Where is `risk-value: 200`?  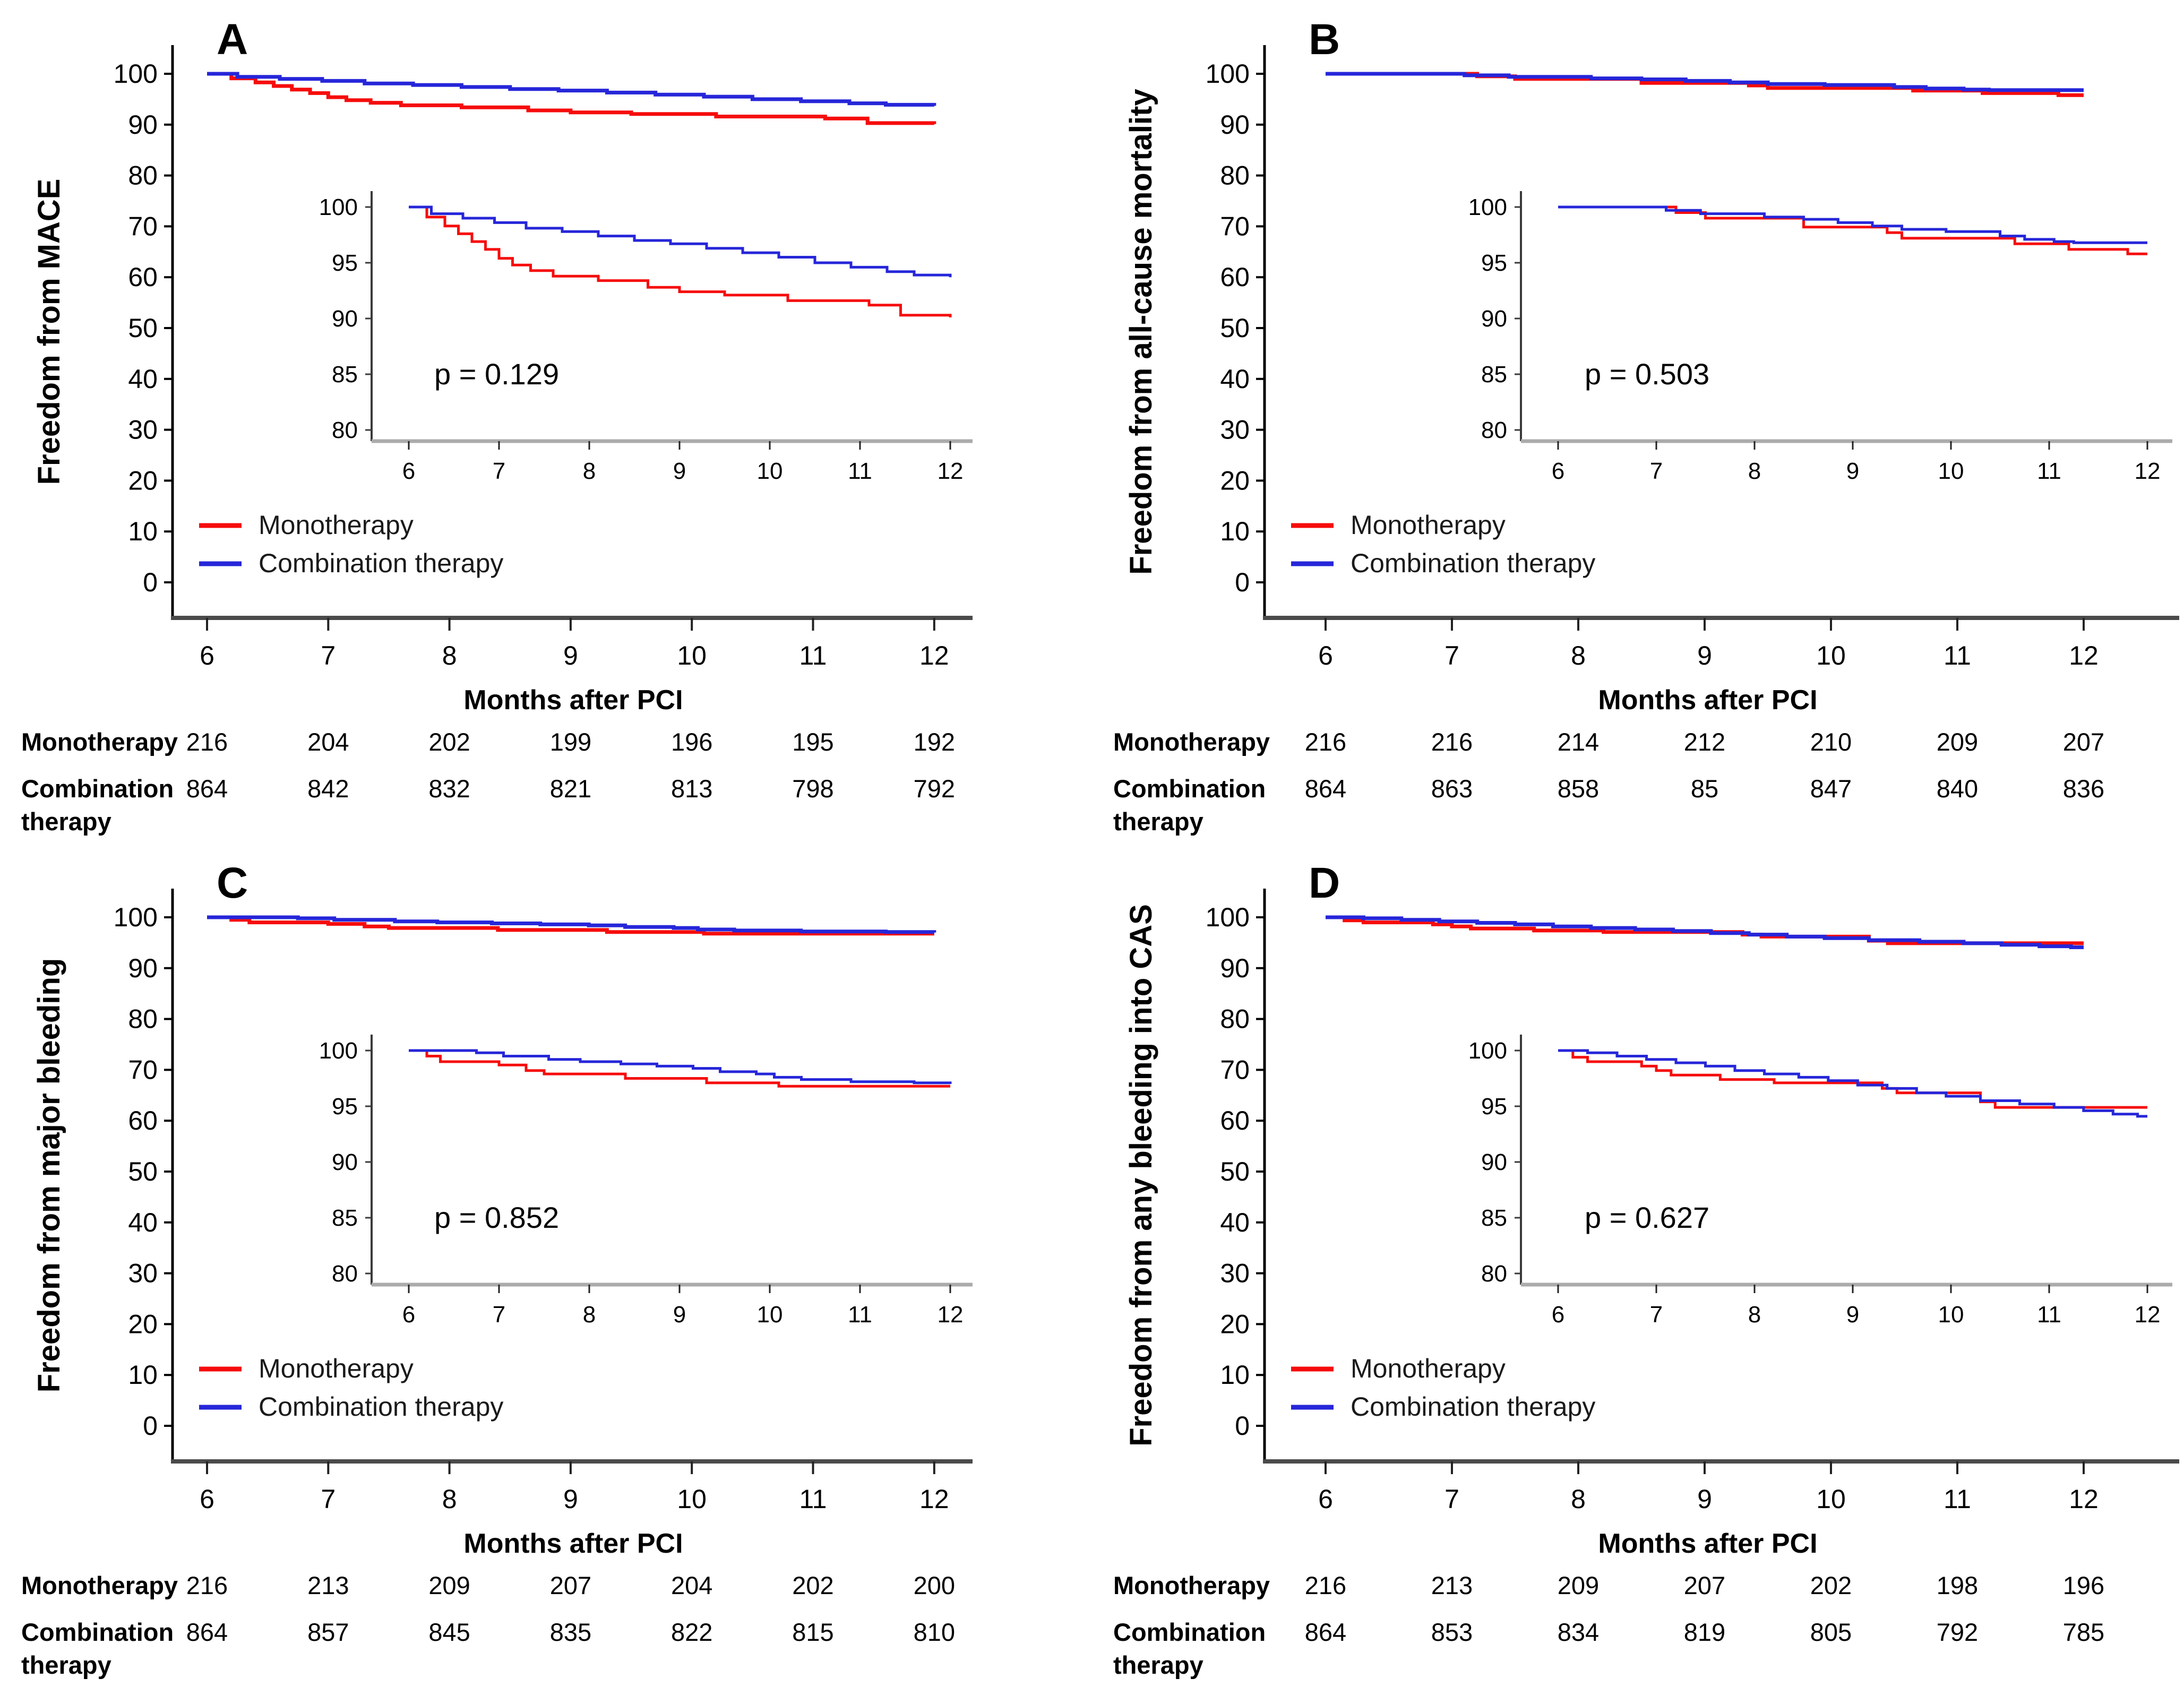
risk-value: 200 is located at coordinates (934, 1585).